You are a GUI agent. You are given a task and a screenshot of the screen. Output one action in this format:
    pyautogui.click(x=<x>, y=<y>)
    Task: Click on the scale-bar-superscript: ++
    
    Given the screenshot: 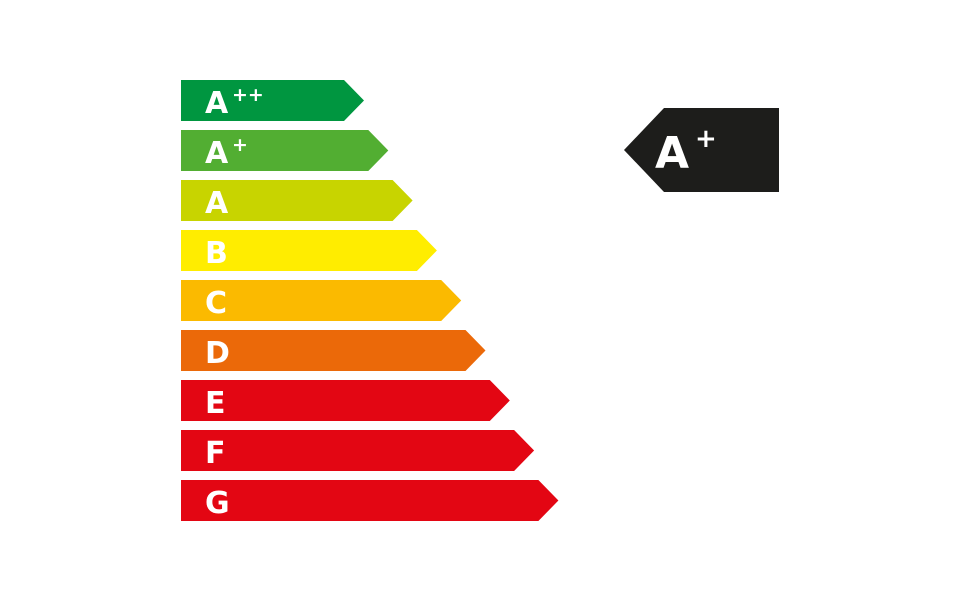 What is the action you would take?
    pyautogui.click(x=248, y=95)
    